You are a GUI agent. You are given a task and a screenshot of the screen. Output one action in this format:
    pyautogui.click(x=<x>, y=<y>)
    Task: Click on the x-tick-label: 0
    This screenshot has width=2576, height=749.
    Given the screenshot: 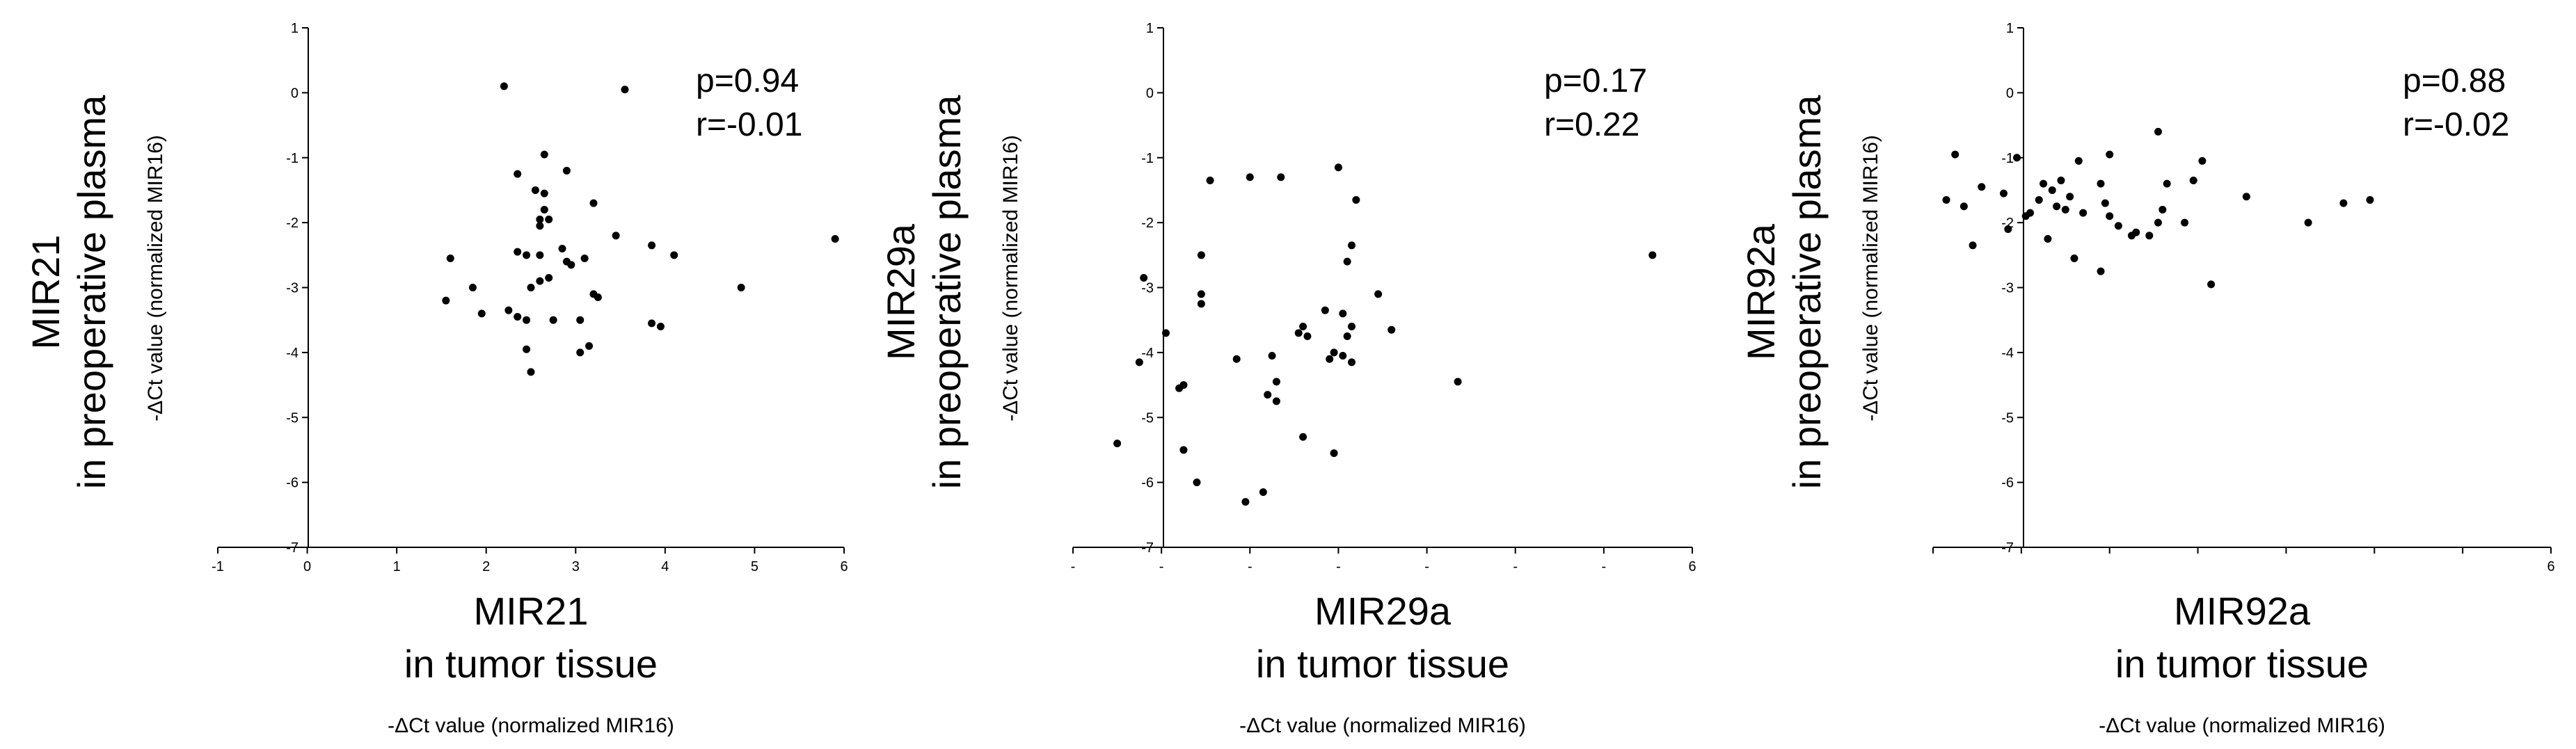 What is the action you would take?
    pyautogui.click(x=307, y=566)
    